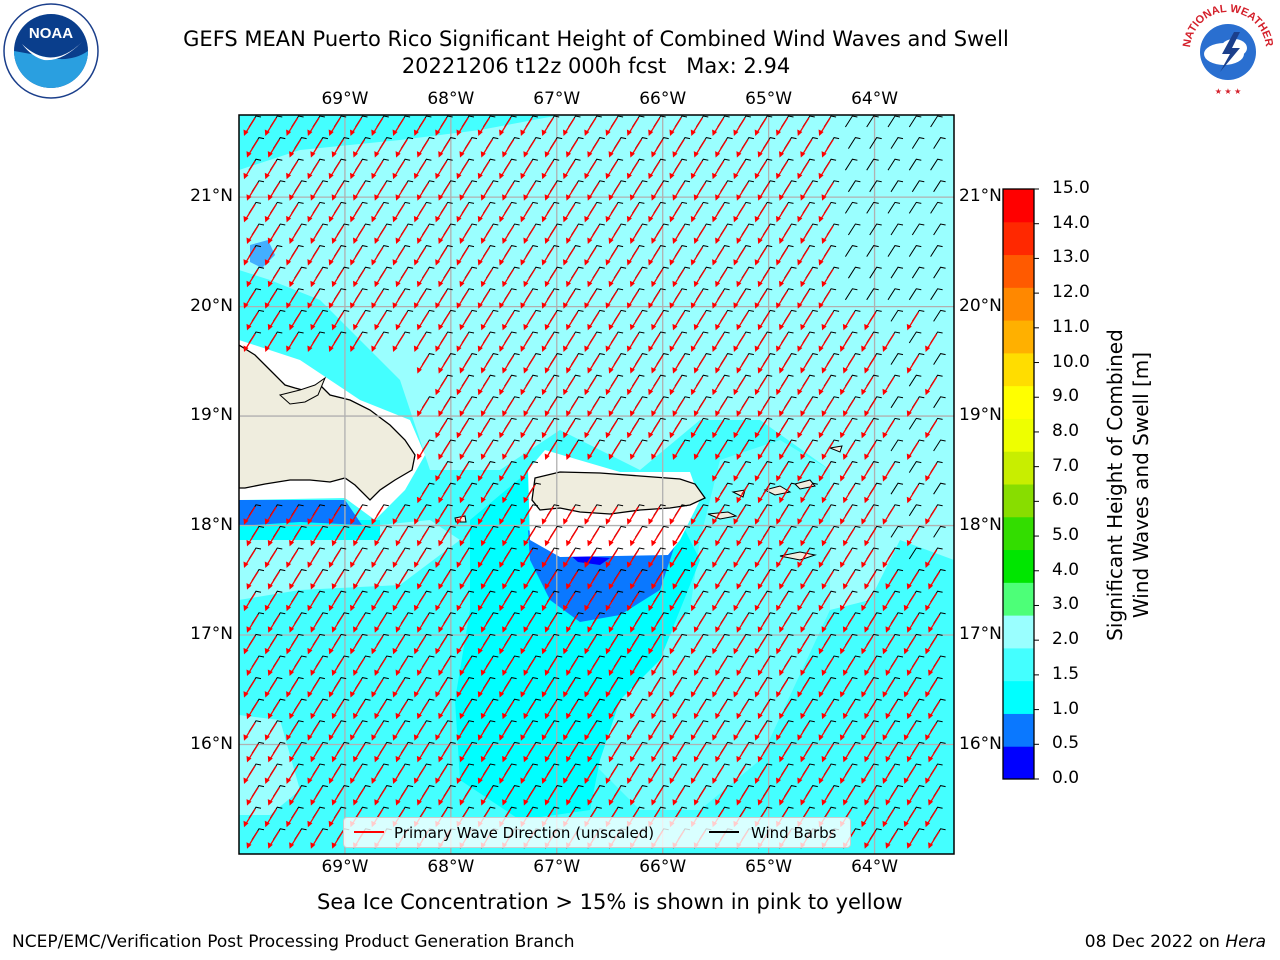 Image resolution: width=1280 pixels, height=960 pixels. What do you see at coordinates (1066, 535) in the screenshot?
I see `colorbar-tick-label: 5.0` at bounding box center [1066, 535].